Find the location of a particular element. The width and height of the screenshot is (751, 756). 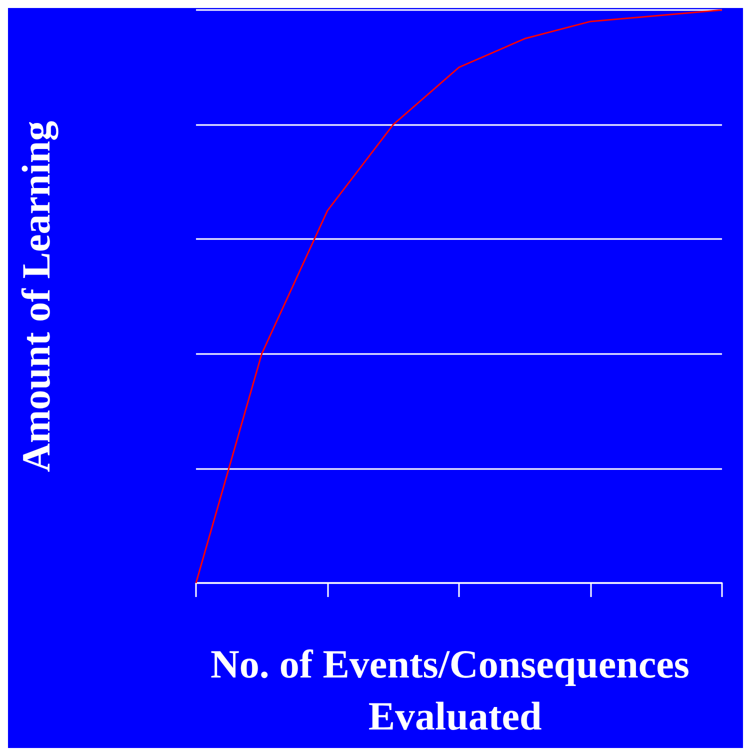

x-axis-title: No. of Events/Consequences Evaluated is located at coordinates (455, 690).